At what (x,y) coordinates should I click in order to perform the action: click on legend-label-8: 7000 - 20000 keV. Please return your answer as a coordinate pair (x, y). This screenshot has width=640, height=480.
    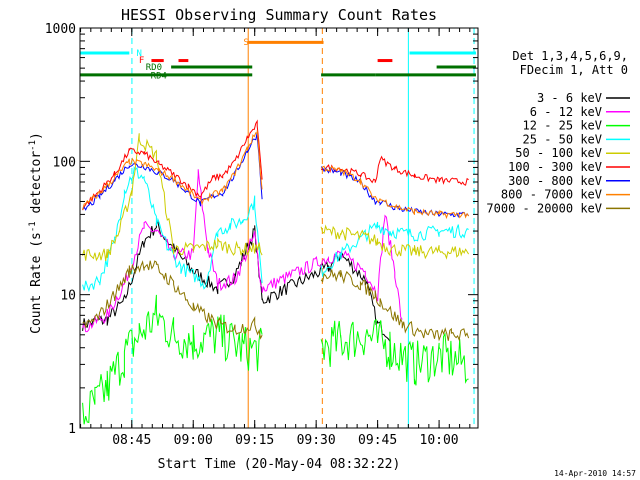
    Looking at the image, I should click on (544, 208).